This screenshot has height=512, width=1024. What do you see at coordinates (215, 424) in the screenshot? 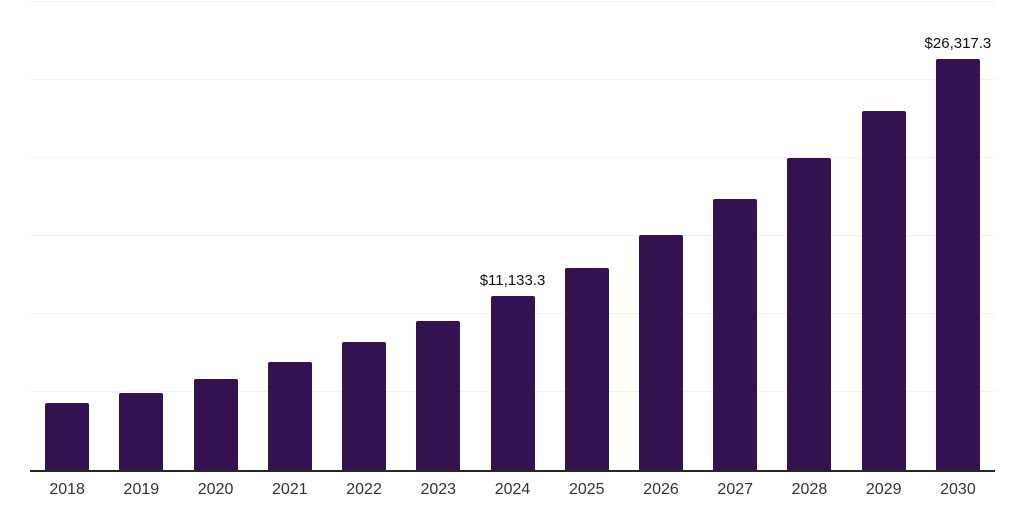
I see `bar-2020` at bounding box center [215, 424].